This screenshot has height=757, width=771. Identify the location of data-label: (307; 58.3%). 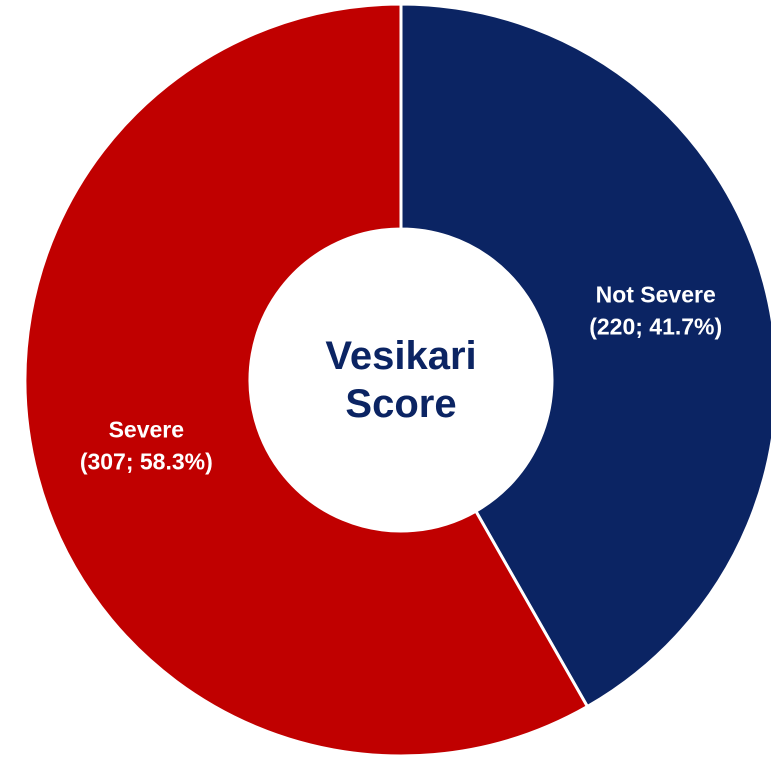
(146, 462).